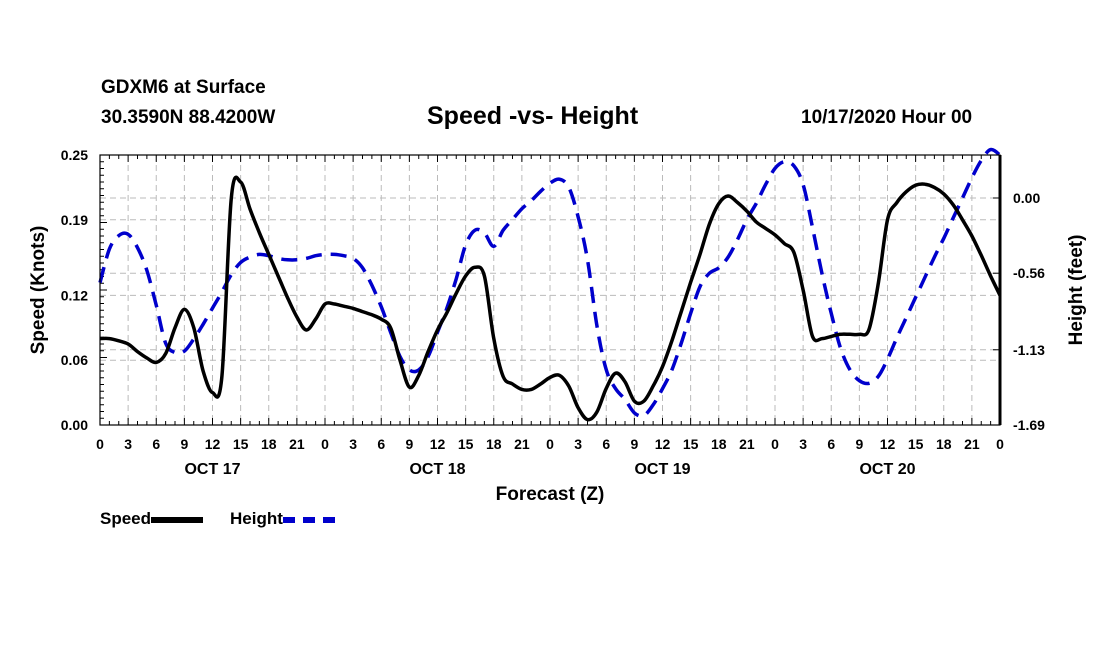 The width and height of the screenshot is (1100, 650). I want to click on y2-tick-label: -0.56, so click(1029, 273).